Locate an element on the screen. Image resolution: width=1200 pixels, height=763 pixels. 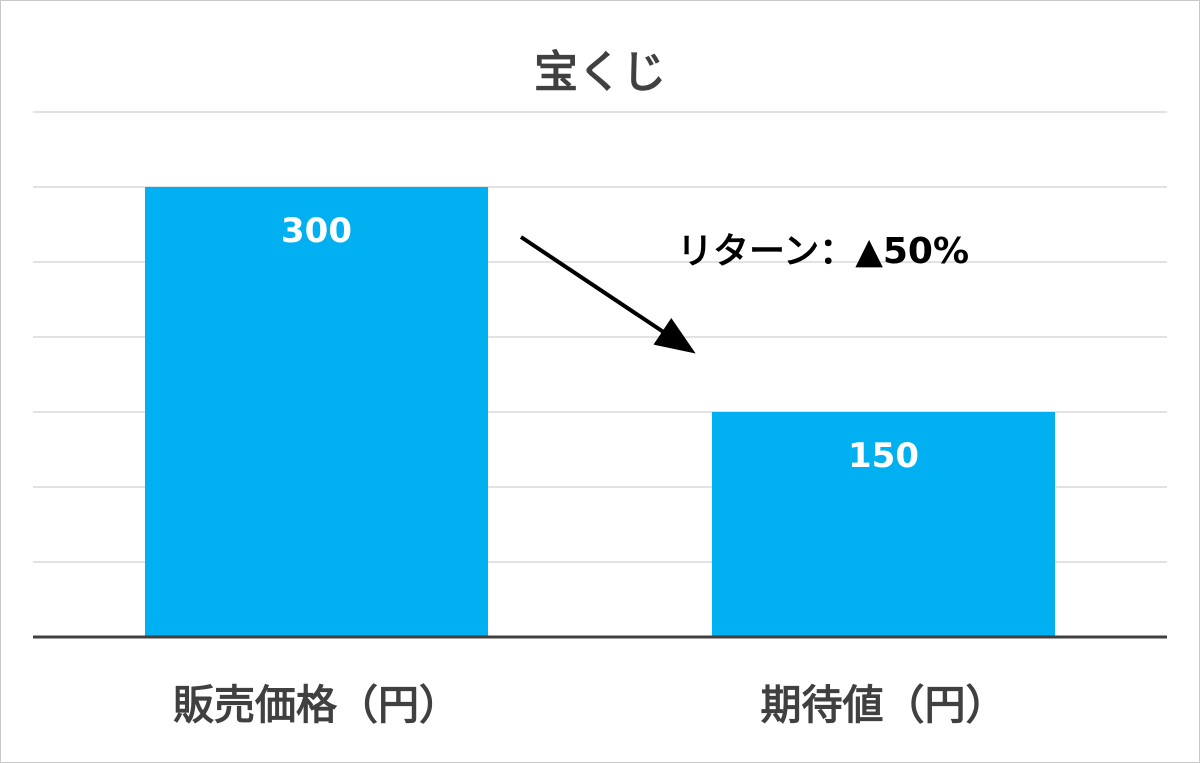
chart-title: 宝くじ is located at coordinates (600, 72).